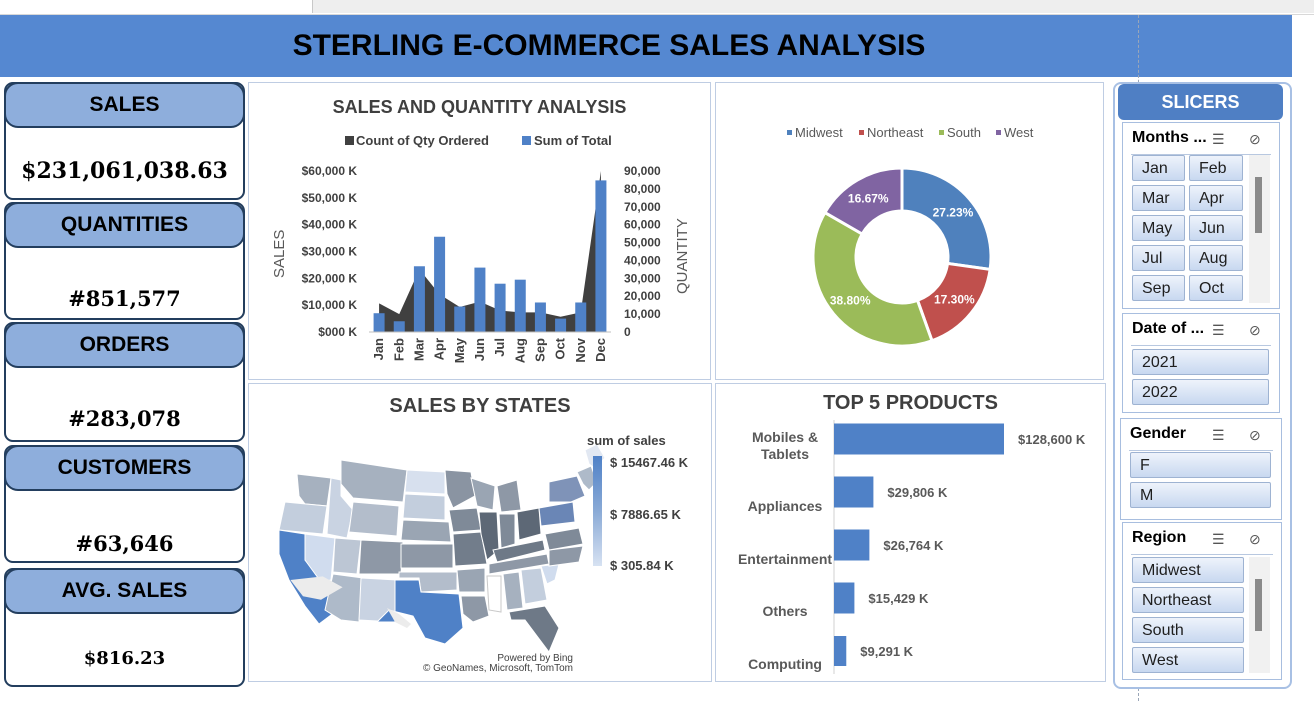  I want to click on region-scrollbar, so click(1259, 615).